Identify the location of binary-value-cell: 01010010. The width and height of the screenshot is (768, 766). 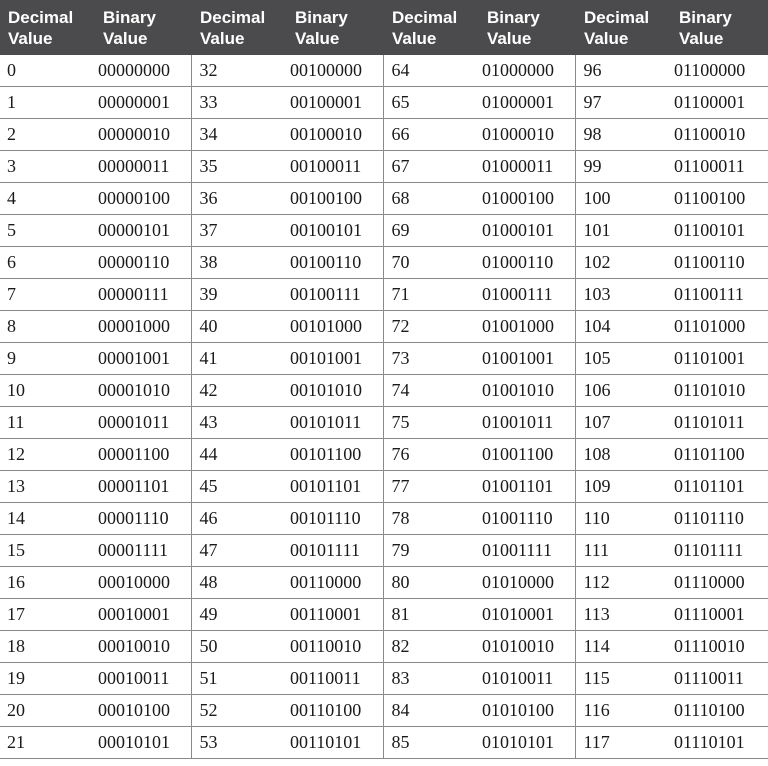
(527, 646).